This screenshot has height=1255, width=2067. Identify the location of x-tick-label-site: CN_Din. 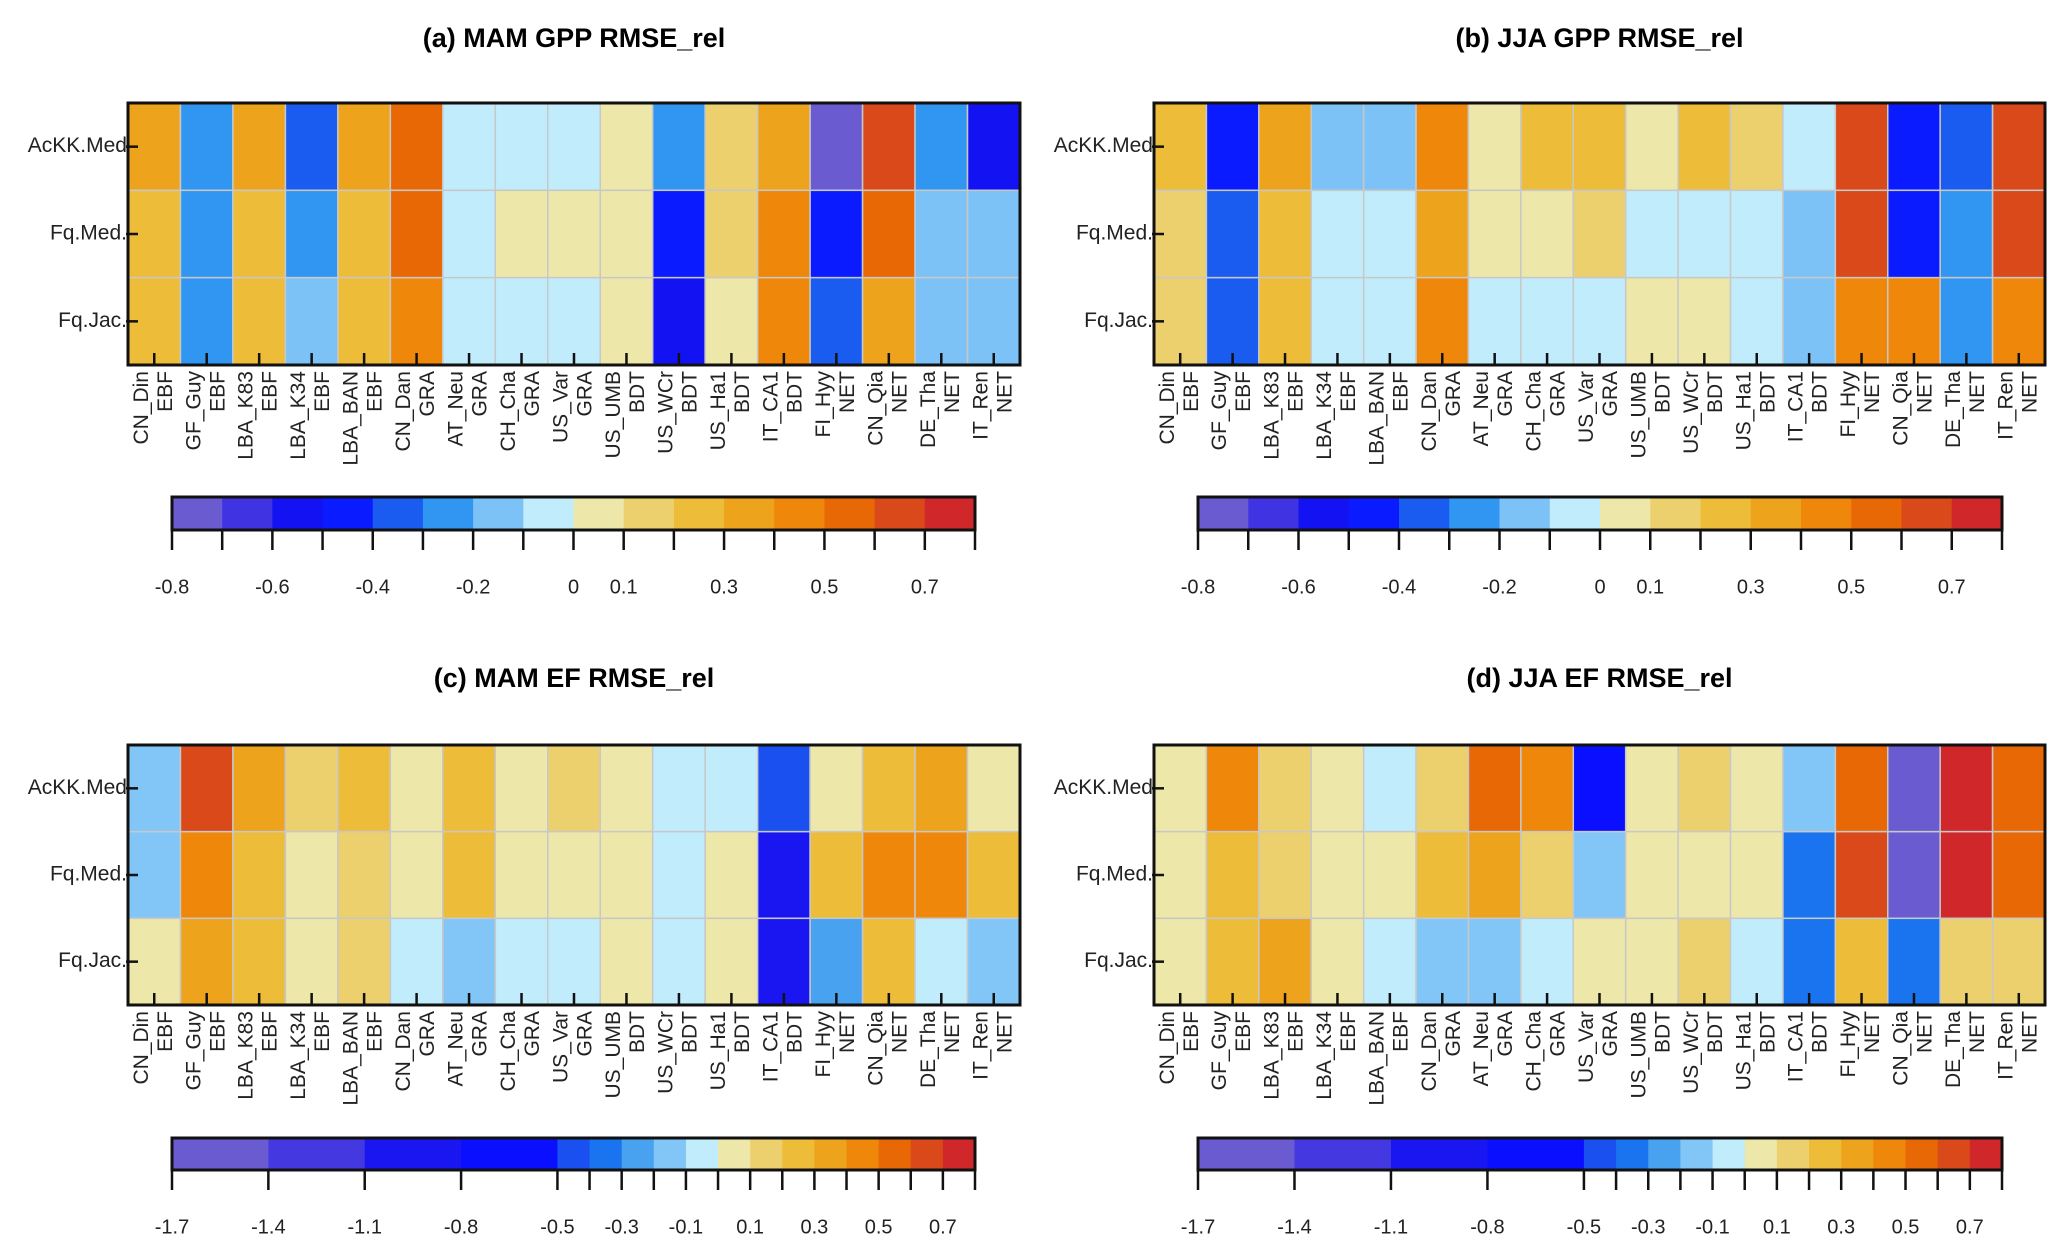
(141, 1048).